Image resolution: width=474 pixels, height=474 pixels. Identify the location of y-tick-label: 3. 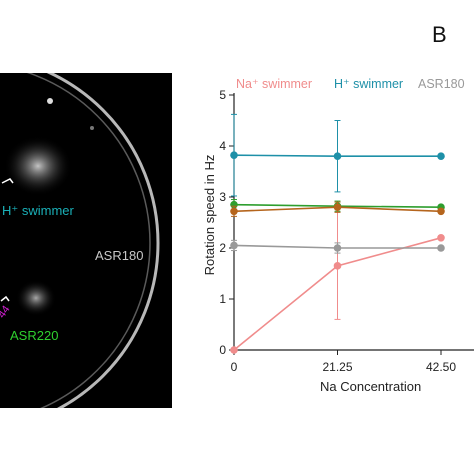
(222, 197).